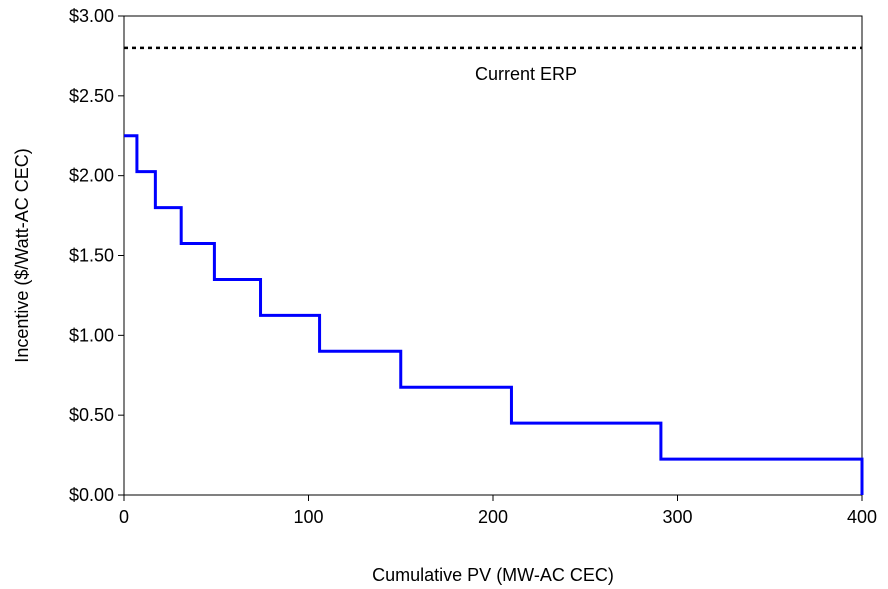 The height and width of the screenshot is (589, 888). Describe the element at coordinates (862, 517) in the screenshot. I see `x-tick-label: 400` at that location.